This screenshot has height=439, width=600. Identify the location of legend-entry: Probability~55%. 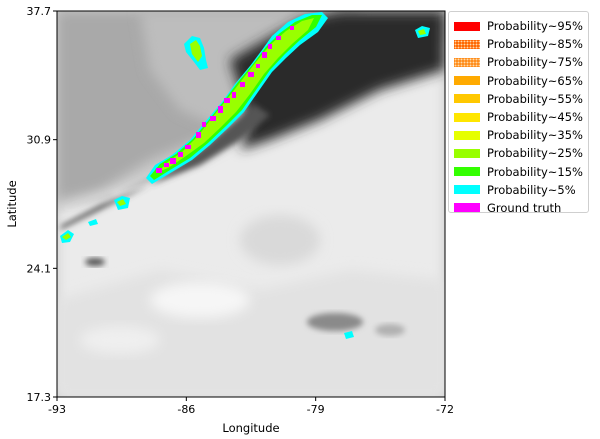
(518, 99).